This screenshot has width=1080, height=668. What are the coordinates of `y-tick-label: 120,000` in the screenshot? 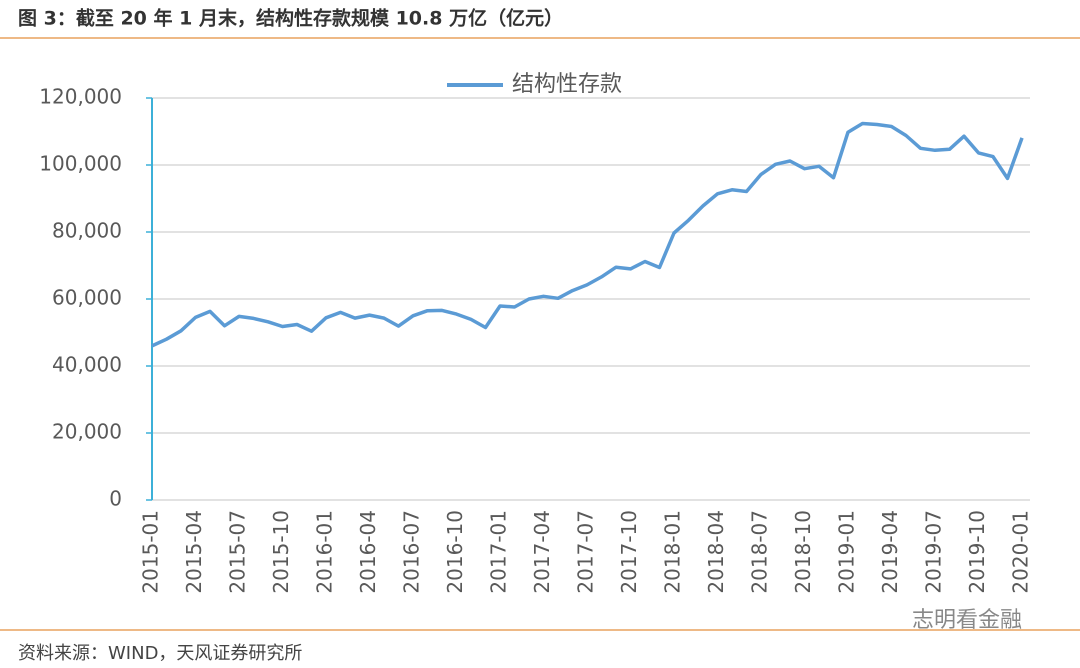 It's located at (80, 97).